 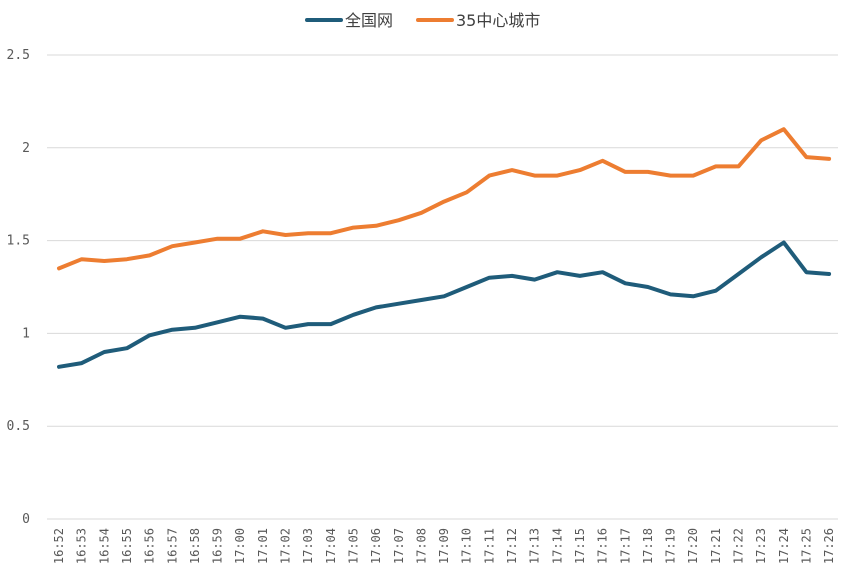 I want to click on x-tick-label: 16:55, so click(x=127, y=546).